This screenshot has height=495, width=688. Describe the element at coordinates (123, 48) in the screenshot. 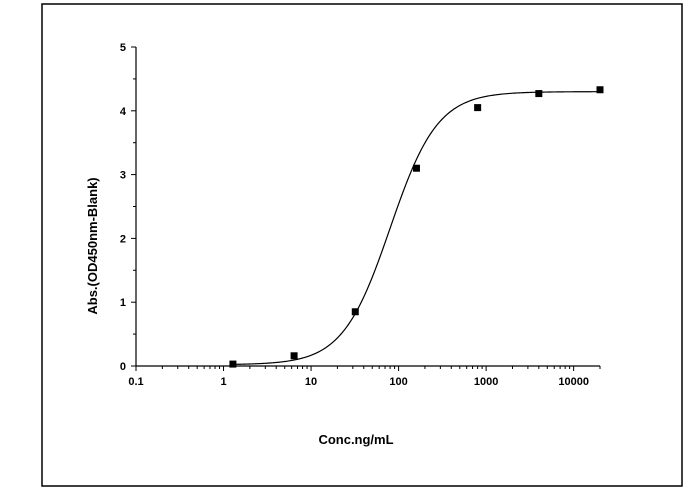

I see `y-tick-label: 5` at that location.